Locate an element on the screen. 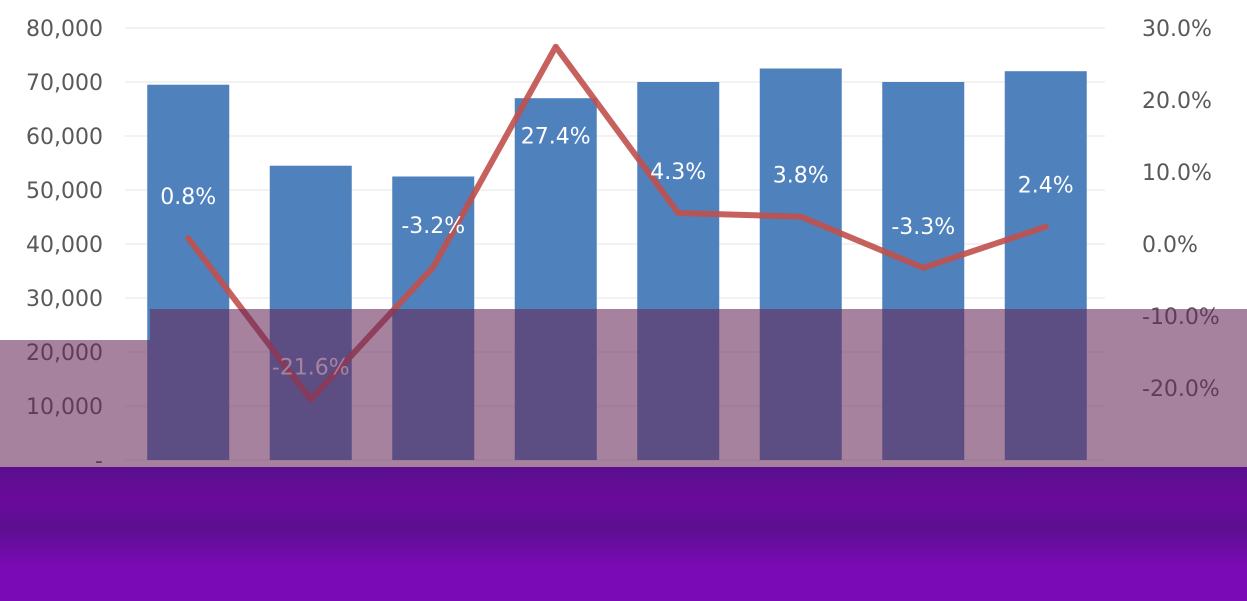  right-tick-label: 30.0% is located at coordinates (1177, 29).